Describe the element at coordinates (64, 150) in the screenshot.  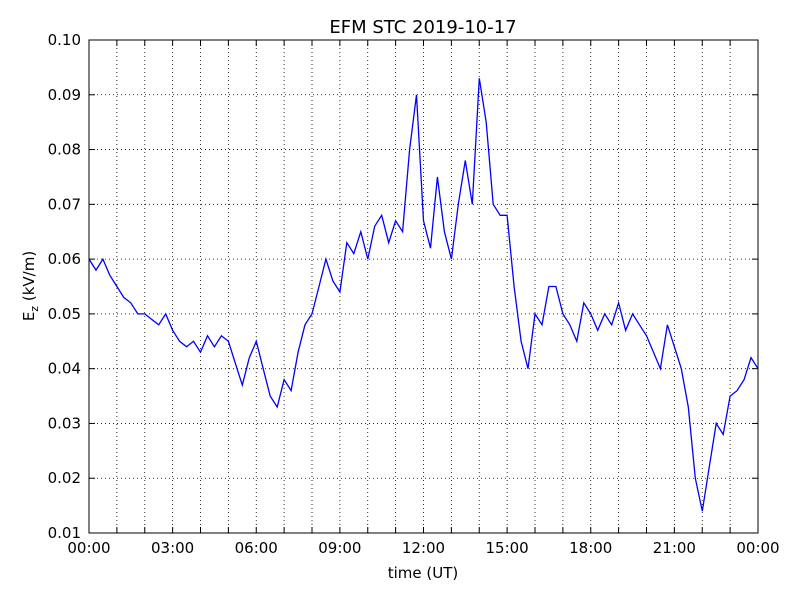
I see `y-tick-label: 0.08` at that location.